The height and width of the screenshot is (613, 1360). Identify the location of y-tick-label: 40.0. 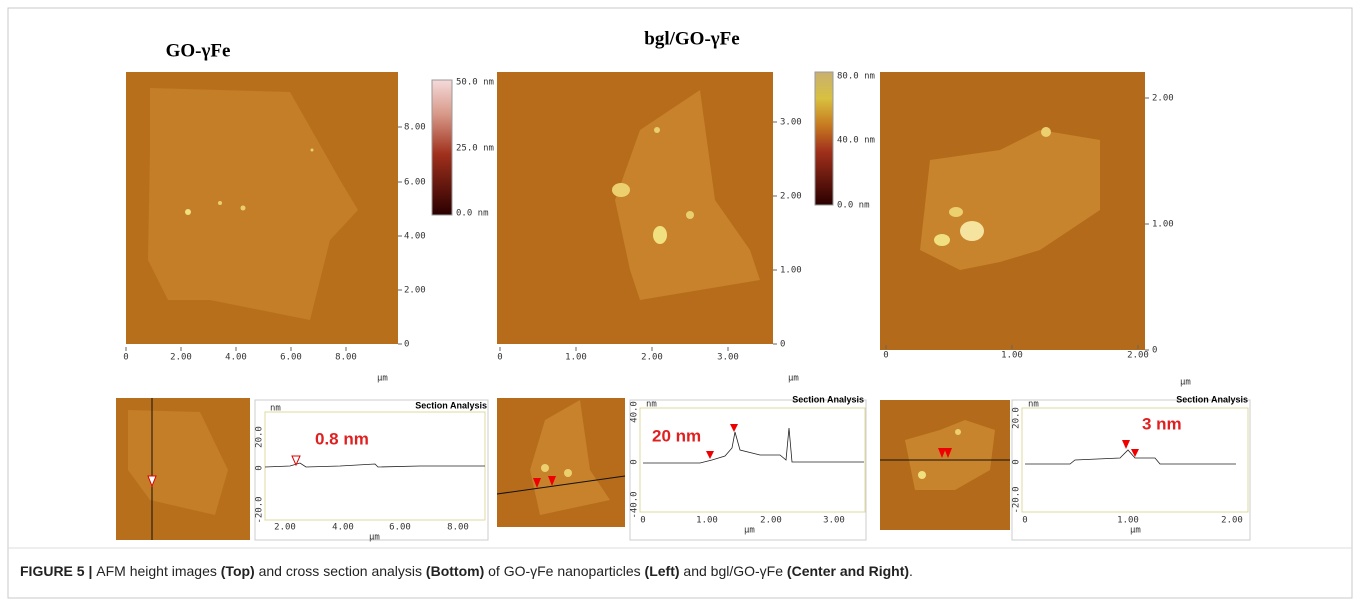
(635, 412).